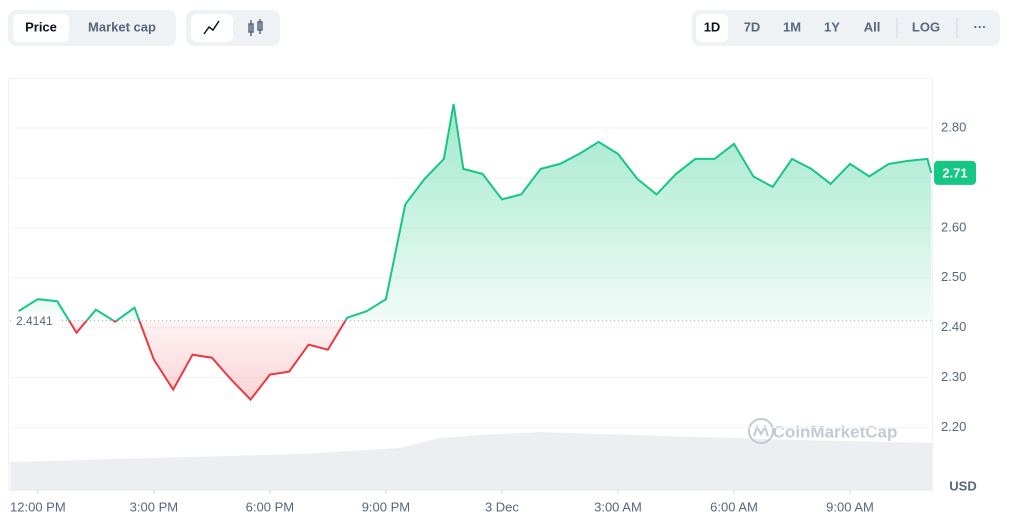  What do you see at coordinates (154, 506) in the screenshot?
I see `x-tick-label: 3:00 PM` at bounding box center [154, 506].